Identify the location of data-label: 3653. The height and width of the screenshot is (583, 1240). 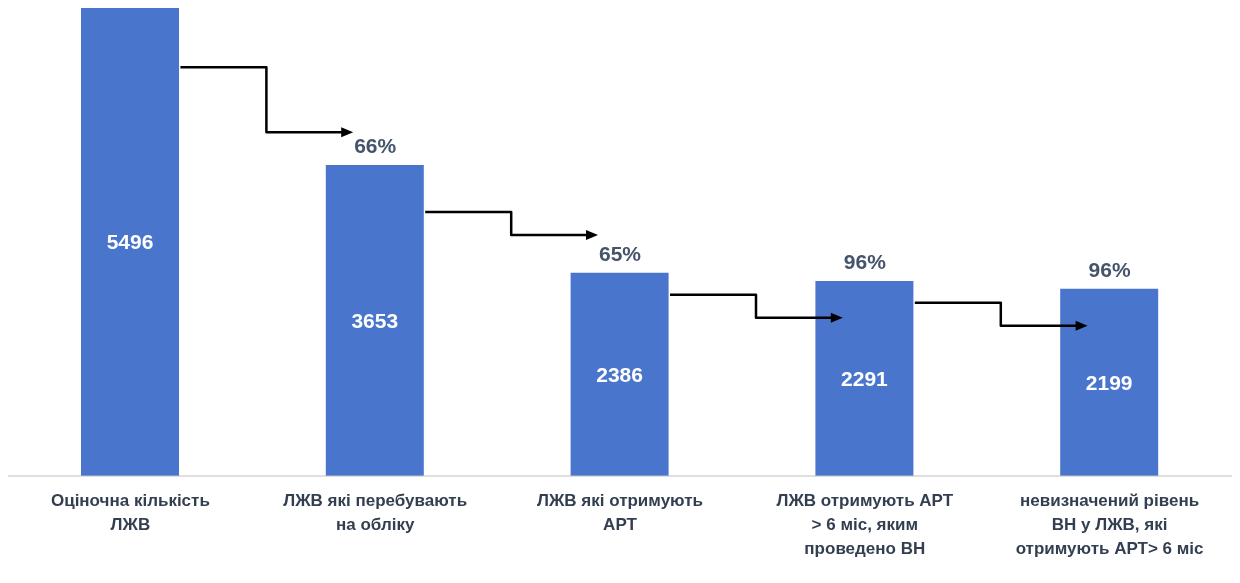
(375, 320).